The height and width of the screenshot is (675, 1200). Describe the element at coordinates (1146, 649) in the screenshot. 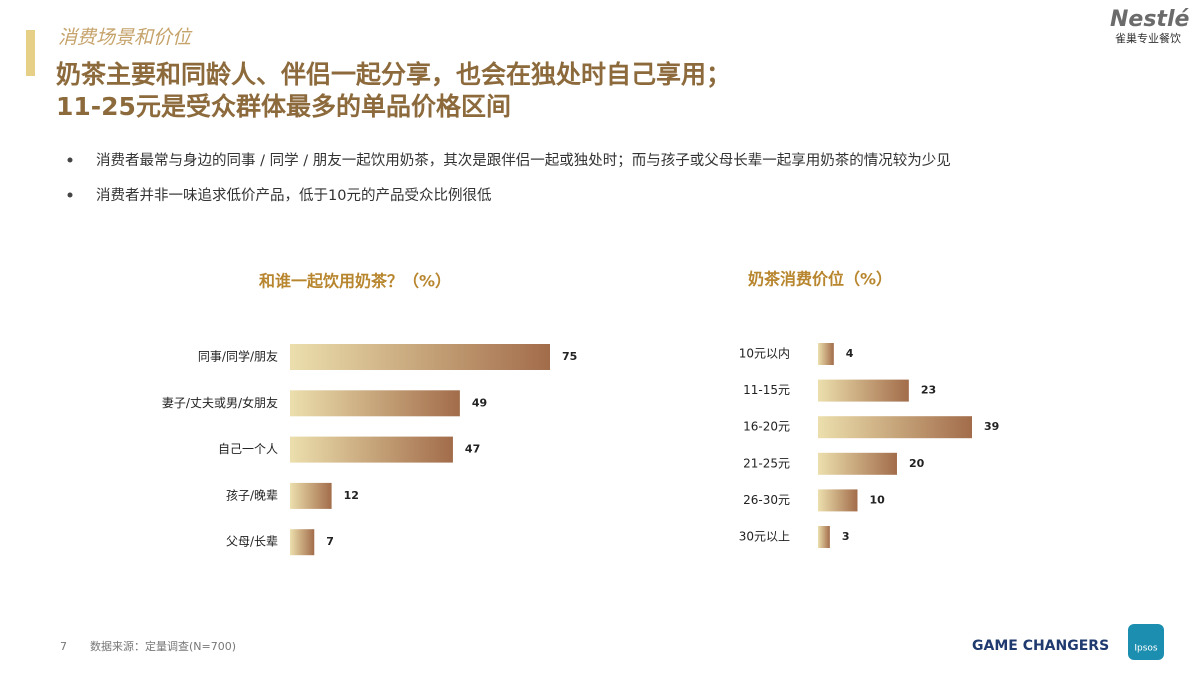

I see `ipsos-text: Ipsos` at that location.